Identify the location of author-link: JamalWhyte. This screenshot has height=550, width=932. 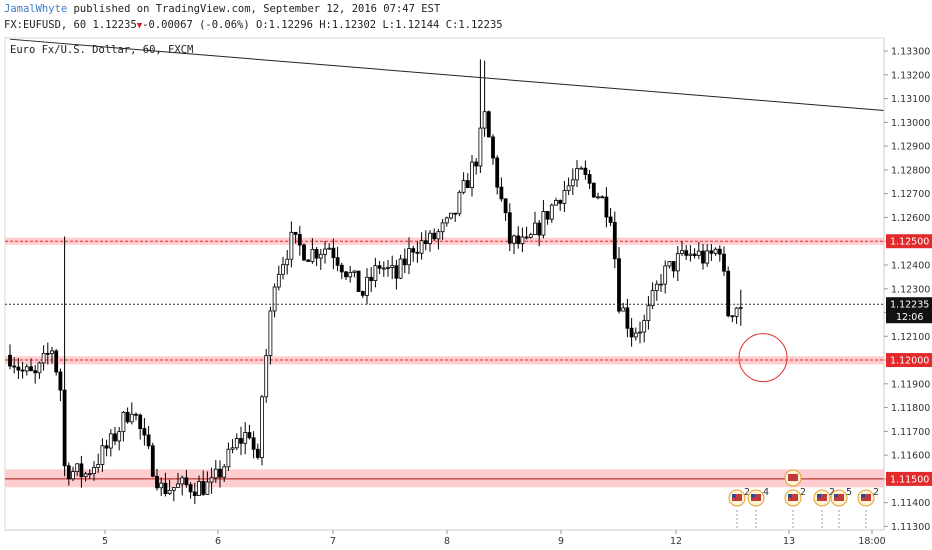
(36, 9).